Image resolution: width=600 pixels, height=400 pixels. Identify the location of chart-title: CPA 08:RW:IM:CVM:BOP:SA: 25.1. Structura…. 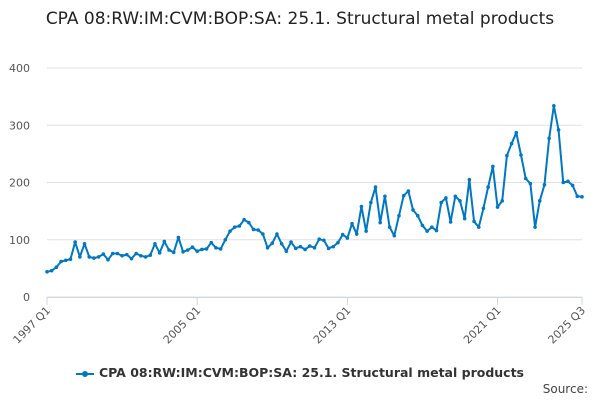
(300, 19).